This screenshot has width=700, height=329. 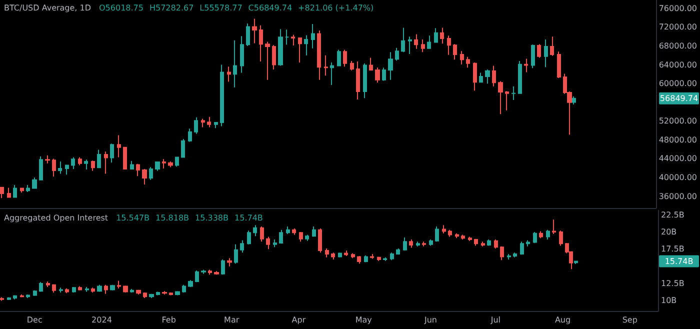 What do you see at coordinates (299, 320) in the screenshot?
I see `x-tick-label: Apr` at bounding box center [299, 320].